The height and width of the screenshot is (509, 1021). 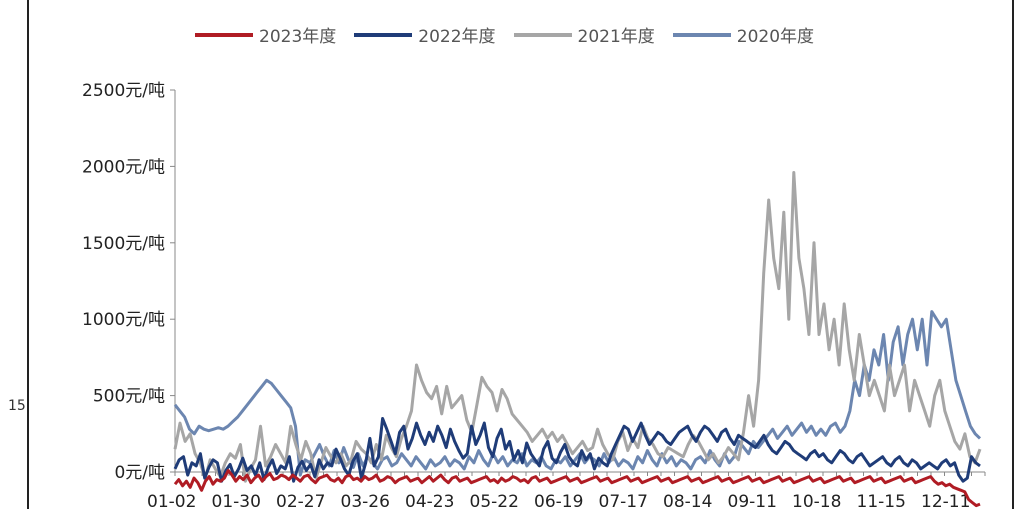 What do you see at coordinates (775, 37) in the screenshot?
I see `legend-label: 2020年度` at bounding box center [775, 37].